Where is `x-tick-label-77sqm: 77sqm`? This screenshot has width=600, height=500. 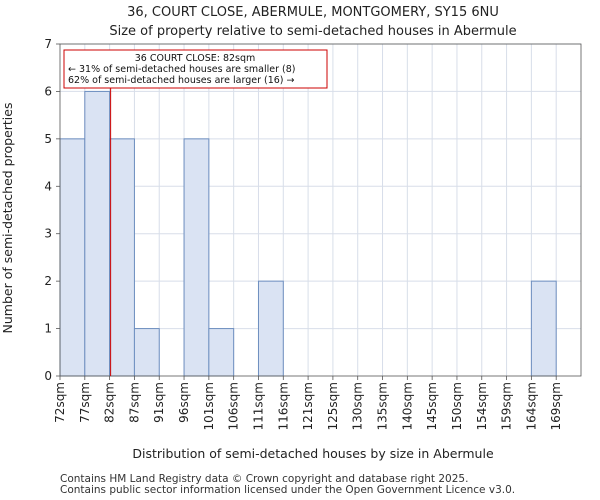 x-tick-label-77sqm: 77sqm is located at coordinates (85, 402).